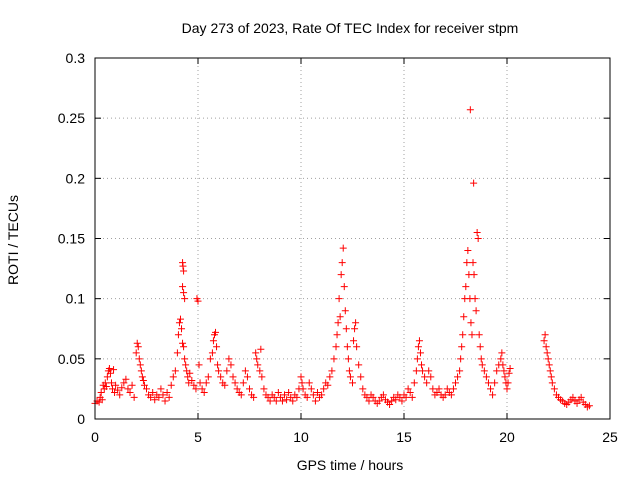  What do you see at coordinates (350, 465) in the screenshot?
I see `x-axis-label: GPS time / hours` at bounding box center [350, 465].